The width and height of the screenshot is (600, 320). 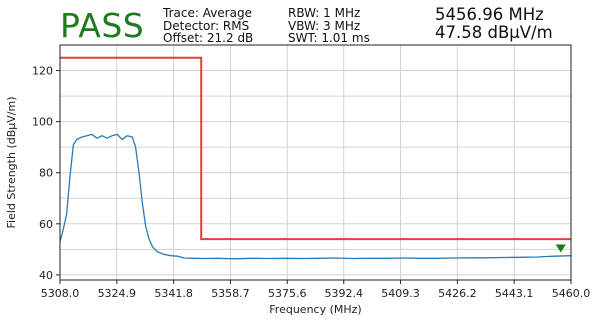 I want to click on swt-setting: SWT: 1.01 ms, so click(x=329, y=38).